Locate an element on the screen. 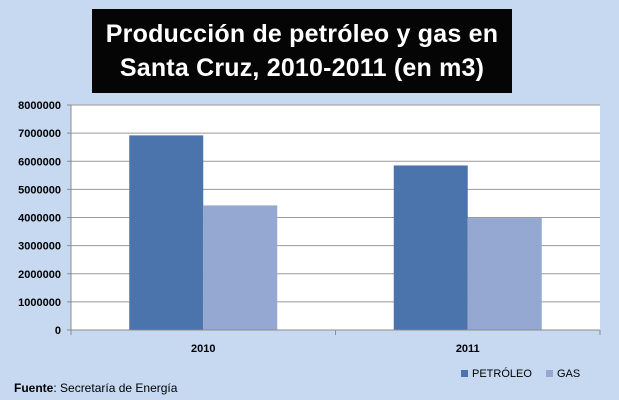 This screenshot has width=619, height=400. y-tick-label: 4000000 is located at coordinates (39, 219).